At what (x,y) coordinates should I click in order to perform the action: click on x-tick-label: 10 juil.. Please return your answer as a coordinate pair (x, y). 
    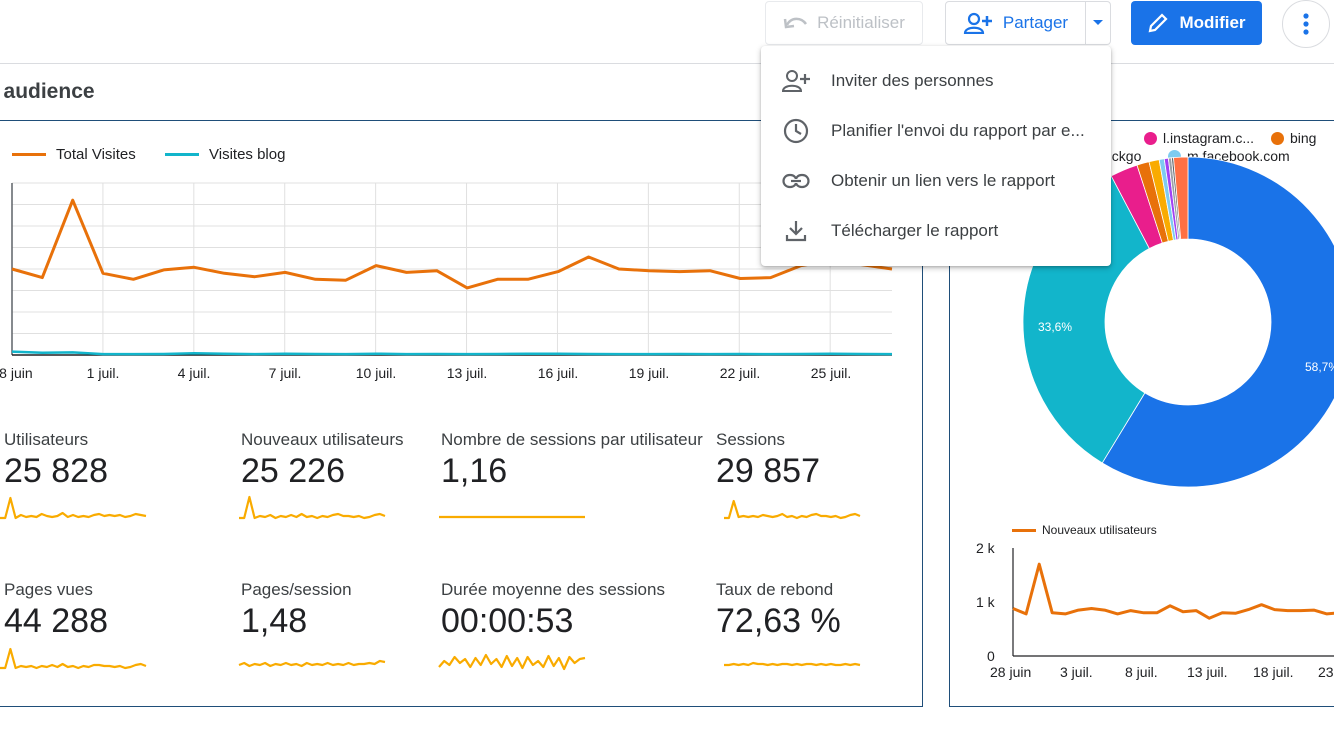
    Looking at the image, I should click on (376, 373).